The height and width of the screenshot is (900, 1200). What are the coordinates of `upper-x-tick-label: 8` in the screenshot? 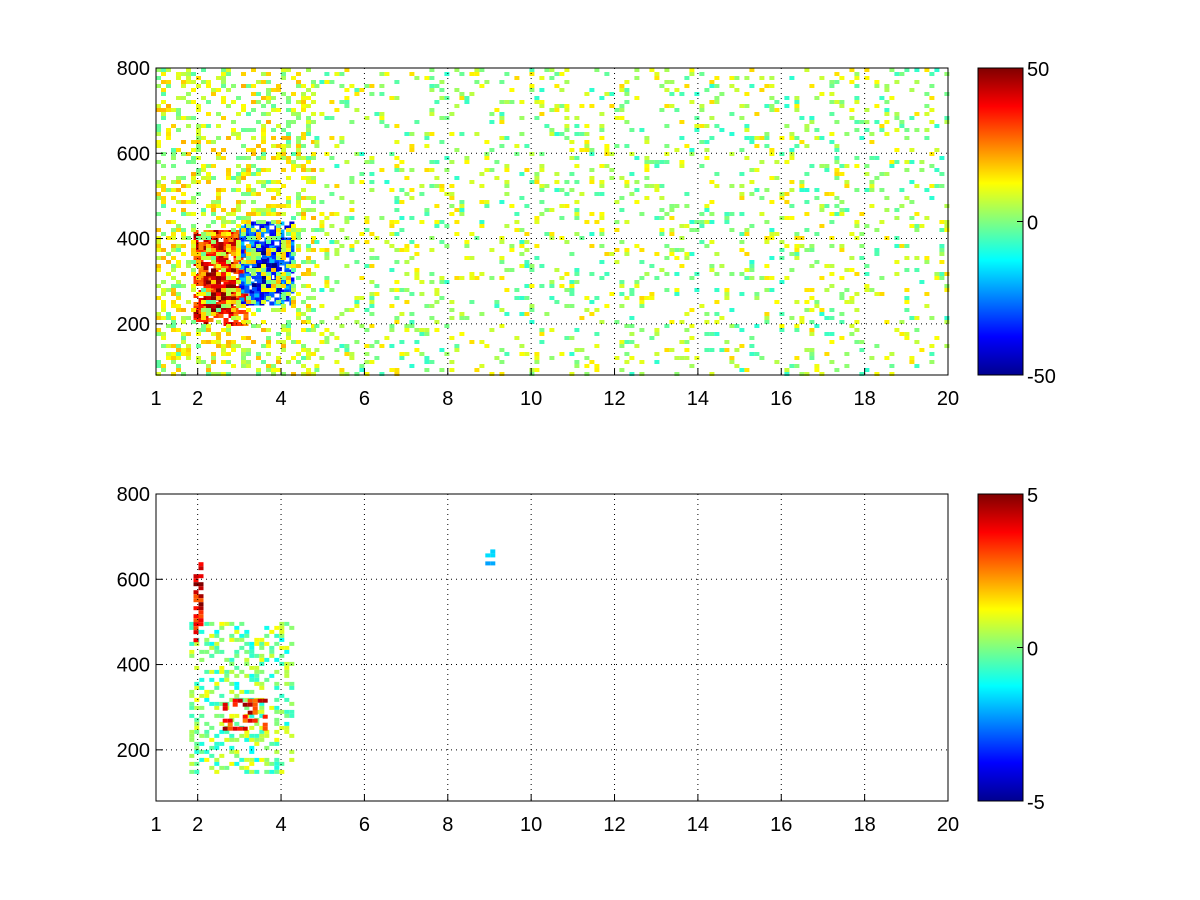 It's located at (447, 399).